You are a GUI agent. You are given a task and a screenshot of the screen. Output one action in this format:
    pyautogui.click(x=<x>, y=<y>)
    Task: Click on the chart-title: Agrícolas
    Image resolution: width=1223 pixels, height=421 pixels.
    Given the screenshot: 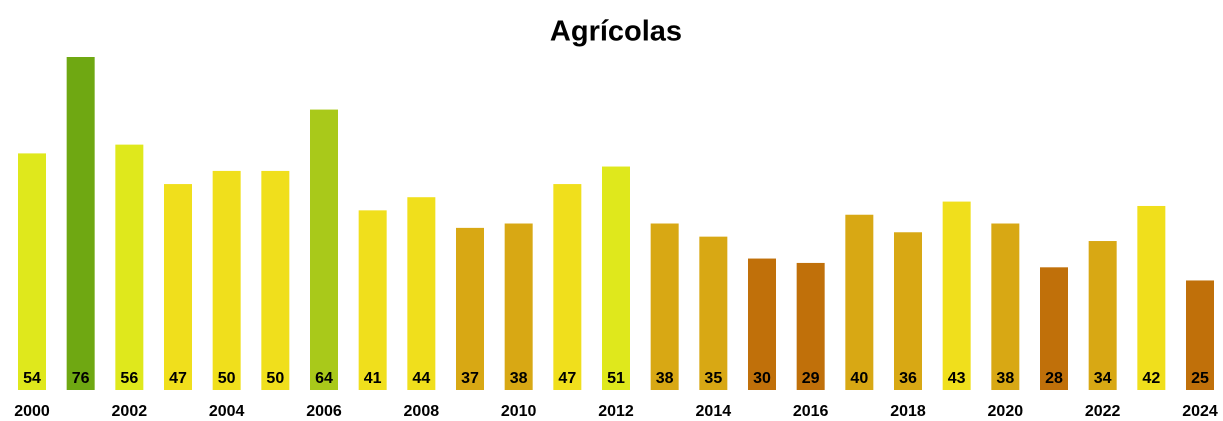 What is the action you would take?
    pyautogui.click(x=616, y=32)
    